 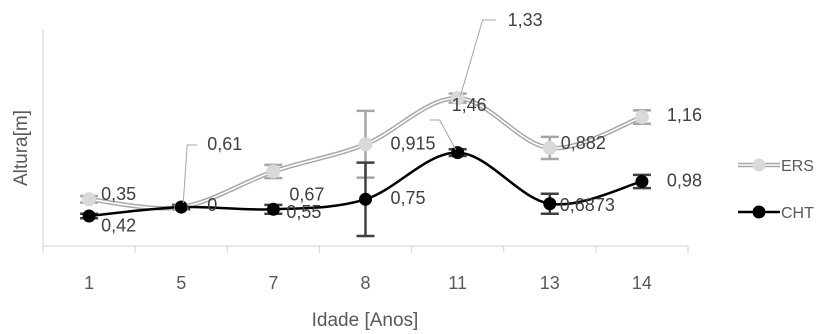 What do you see at coordinates (684, 181) in the screenshot?
I see `cht-data-label: 0,98` at bounding box center [684, 181].